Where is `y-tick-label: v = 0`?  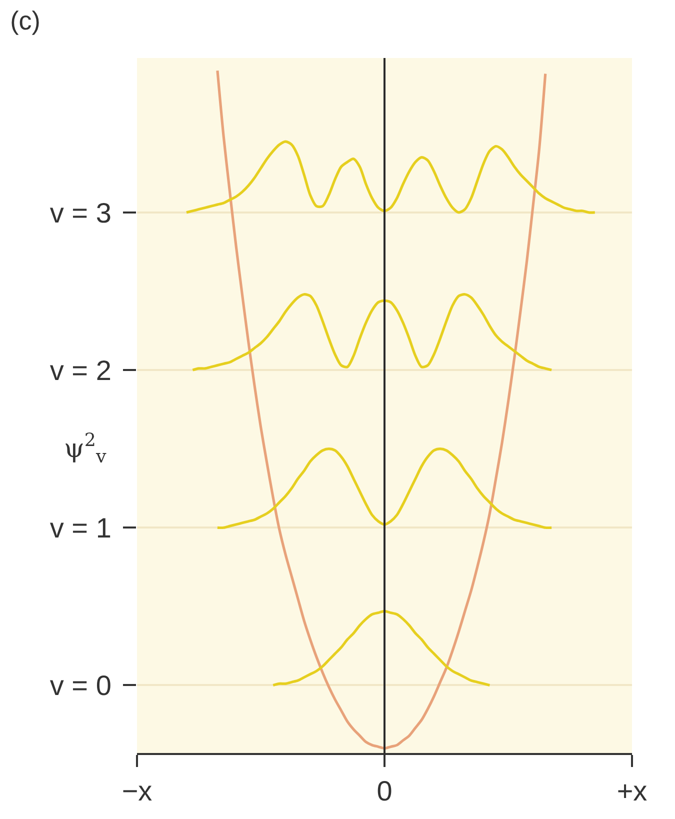
y-tick-label: v = 0 is located at coordinates (81, 686).